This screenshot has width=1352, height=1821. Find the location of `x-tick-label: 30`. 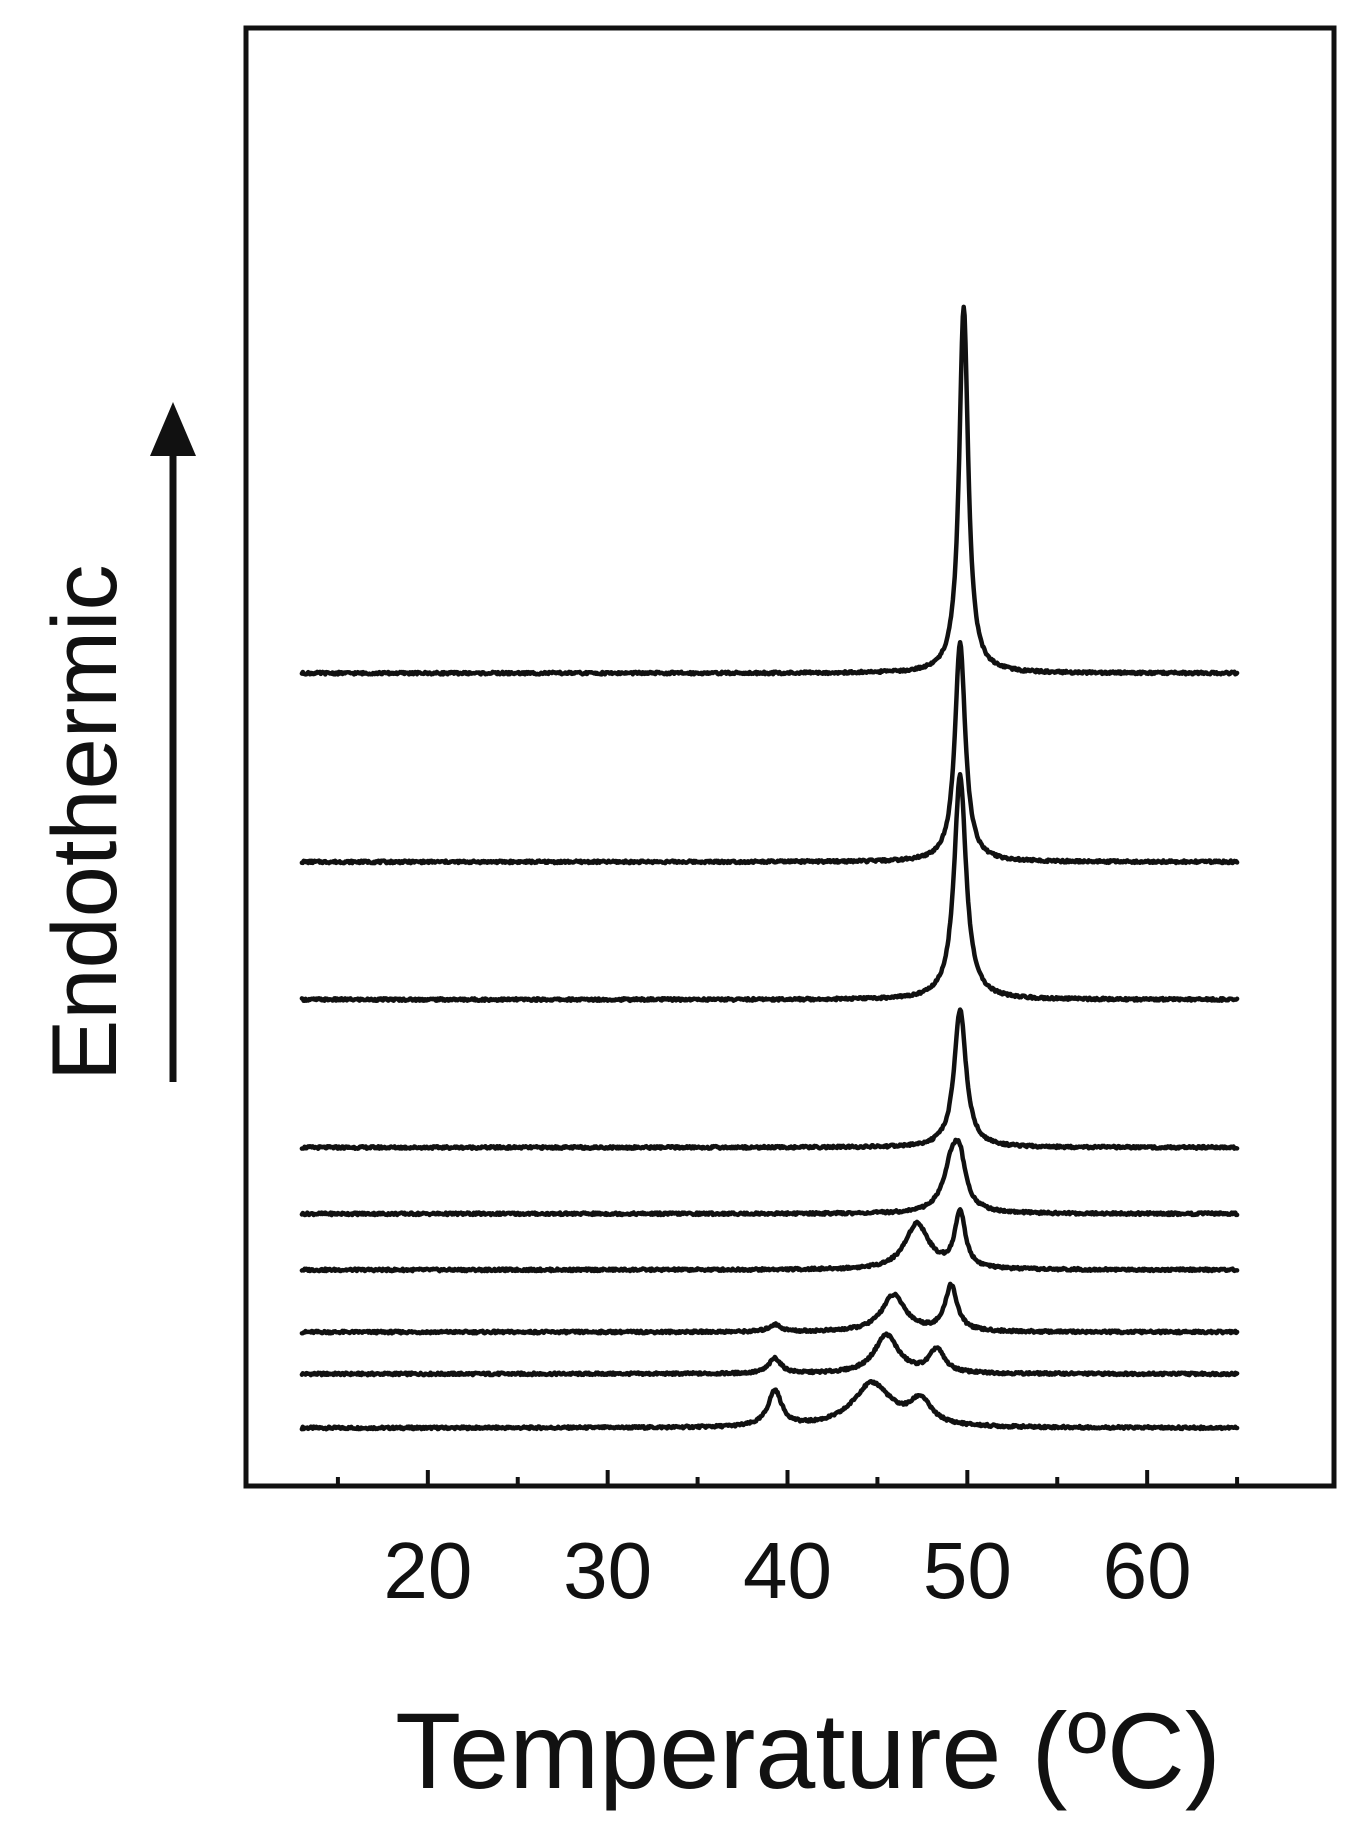

x-tick-label: 30 is located at coordinates (607, 1570).